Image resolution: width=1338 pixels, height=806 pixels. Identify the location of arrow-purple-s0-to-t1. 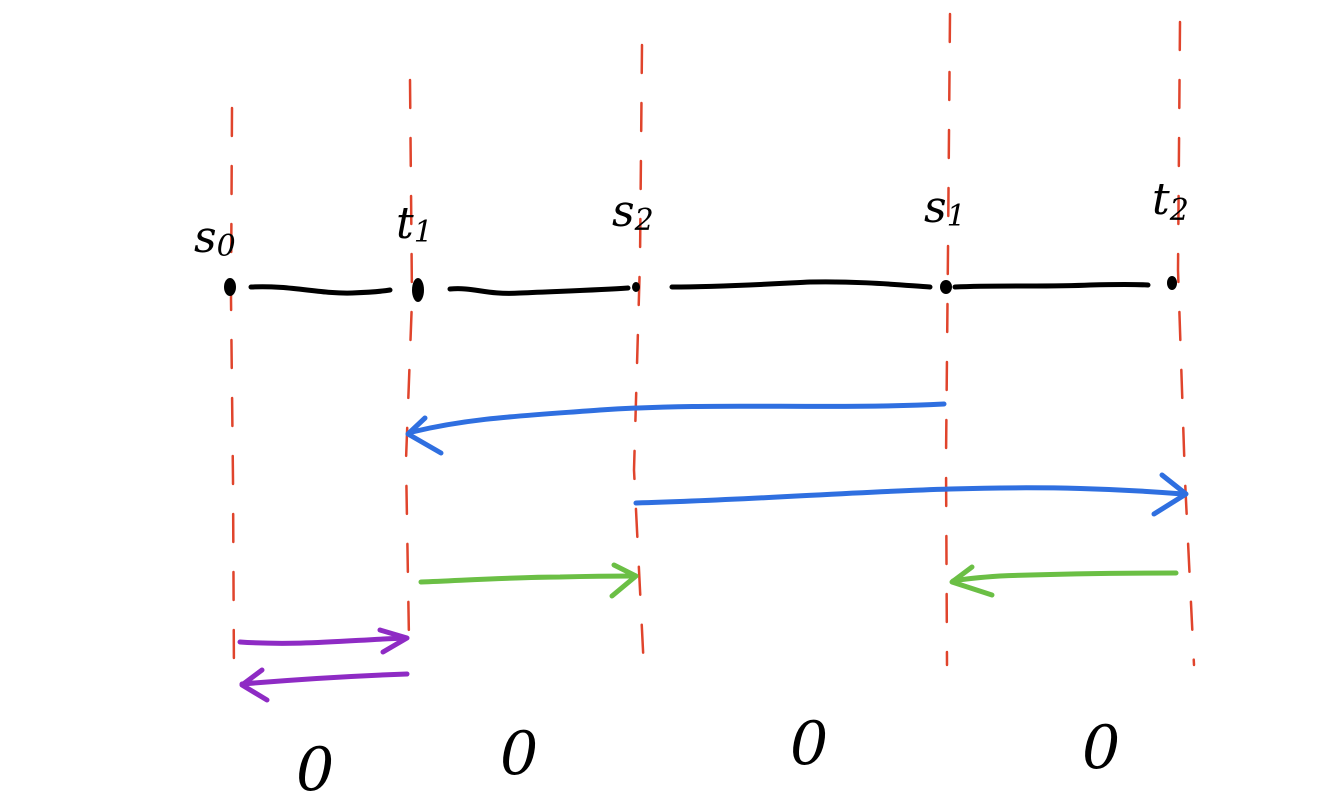
(323, 640).